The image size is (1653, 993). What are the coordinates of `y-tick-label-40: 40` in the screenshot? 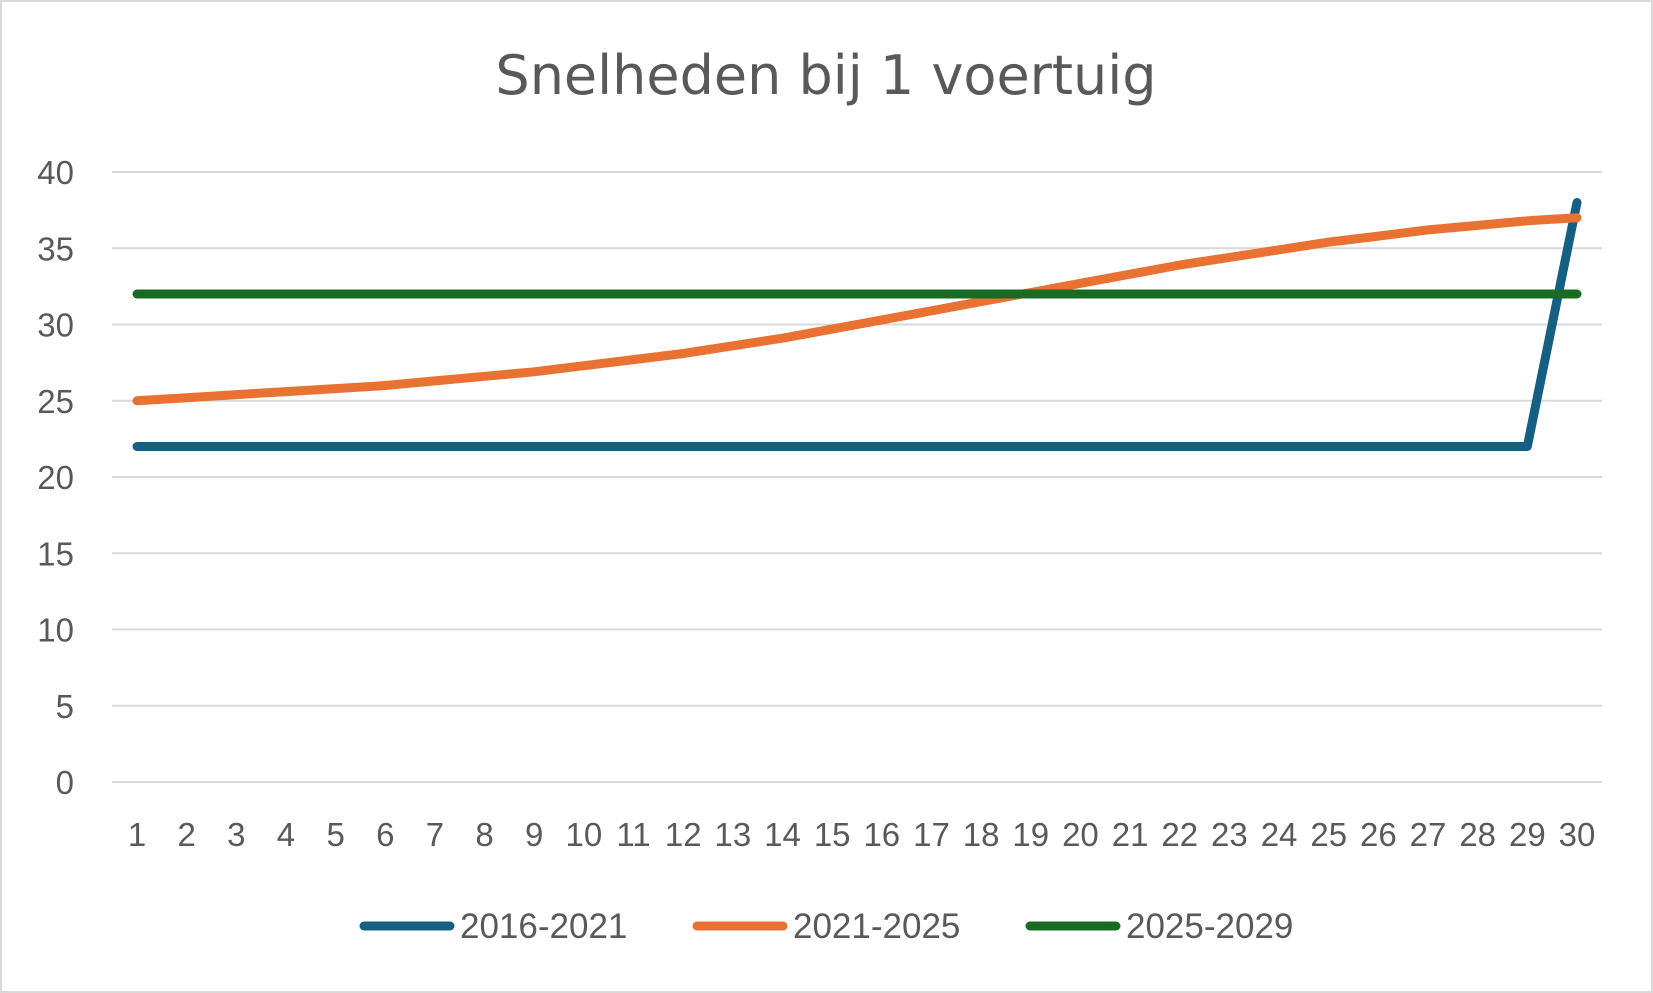 It's located at (55, 172).